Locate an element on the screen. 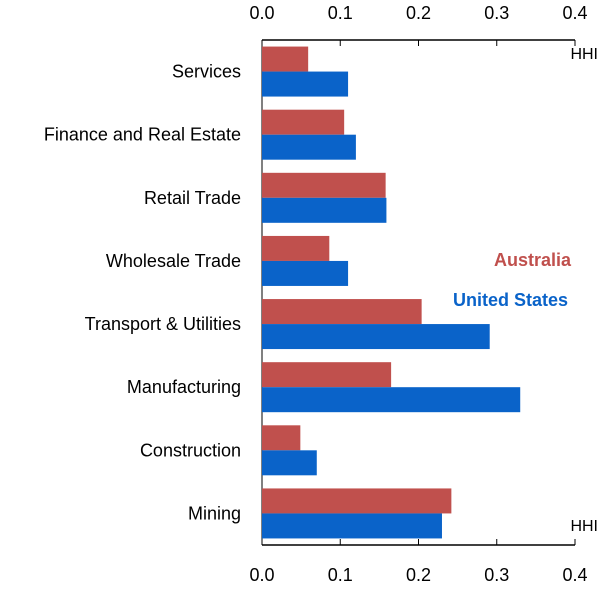 Image resolution: width=602 pixels, height=589 pixels. category-label-transport-utilities: Transport & Utilities is located at coordinates (163, 324).